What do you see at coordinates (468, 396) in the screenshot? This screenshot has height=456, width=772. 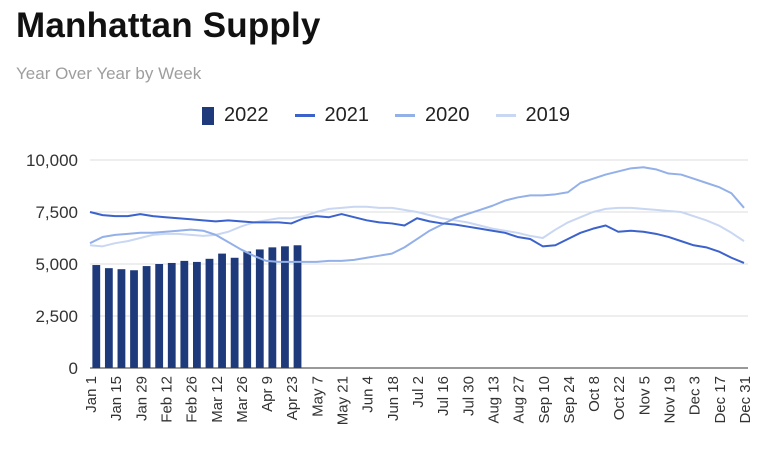 I see `x-tick-label: Jul 30` at bounding box center [468, 396].